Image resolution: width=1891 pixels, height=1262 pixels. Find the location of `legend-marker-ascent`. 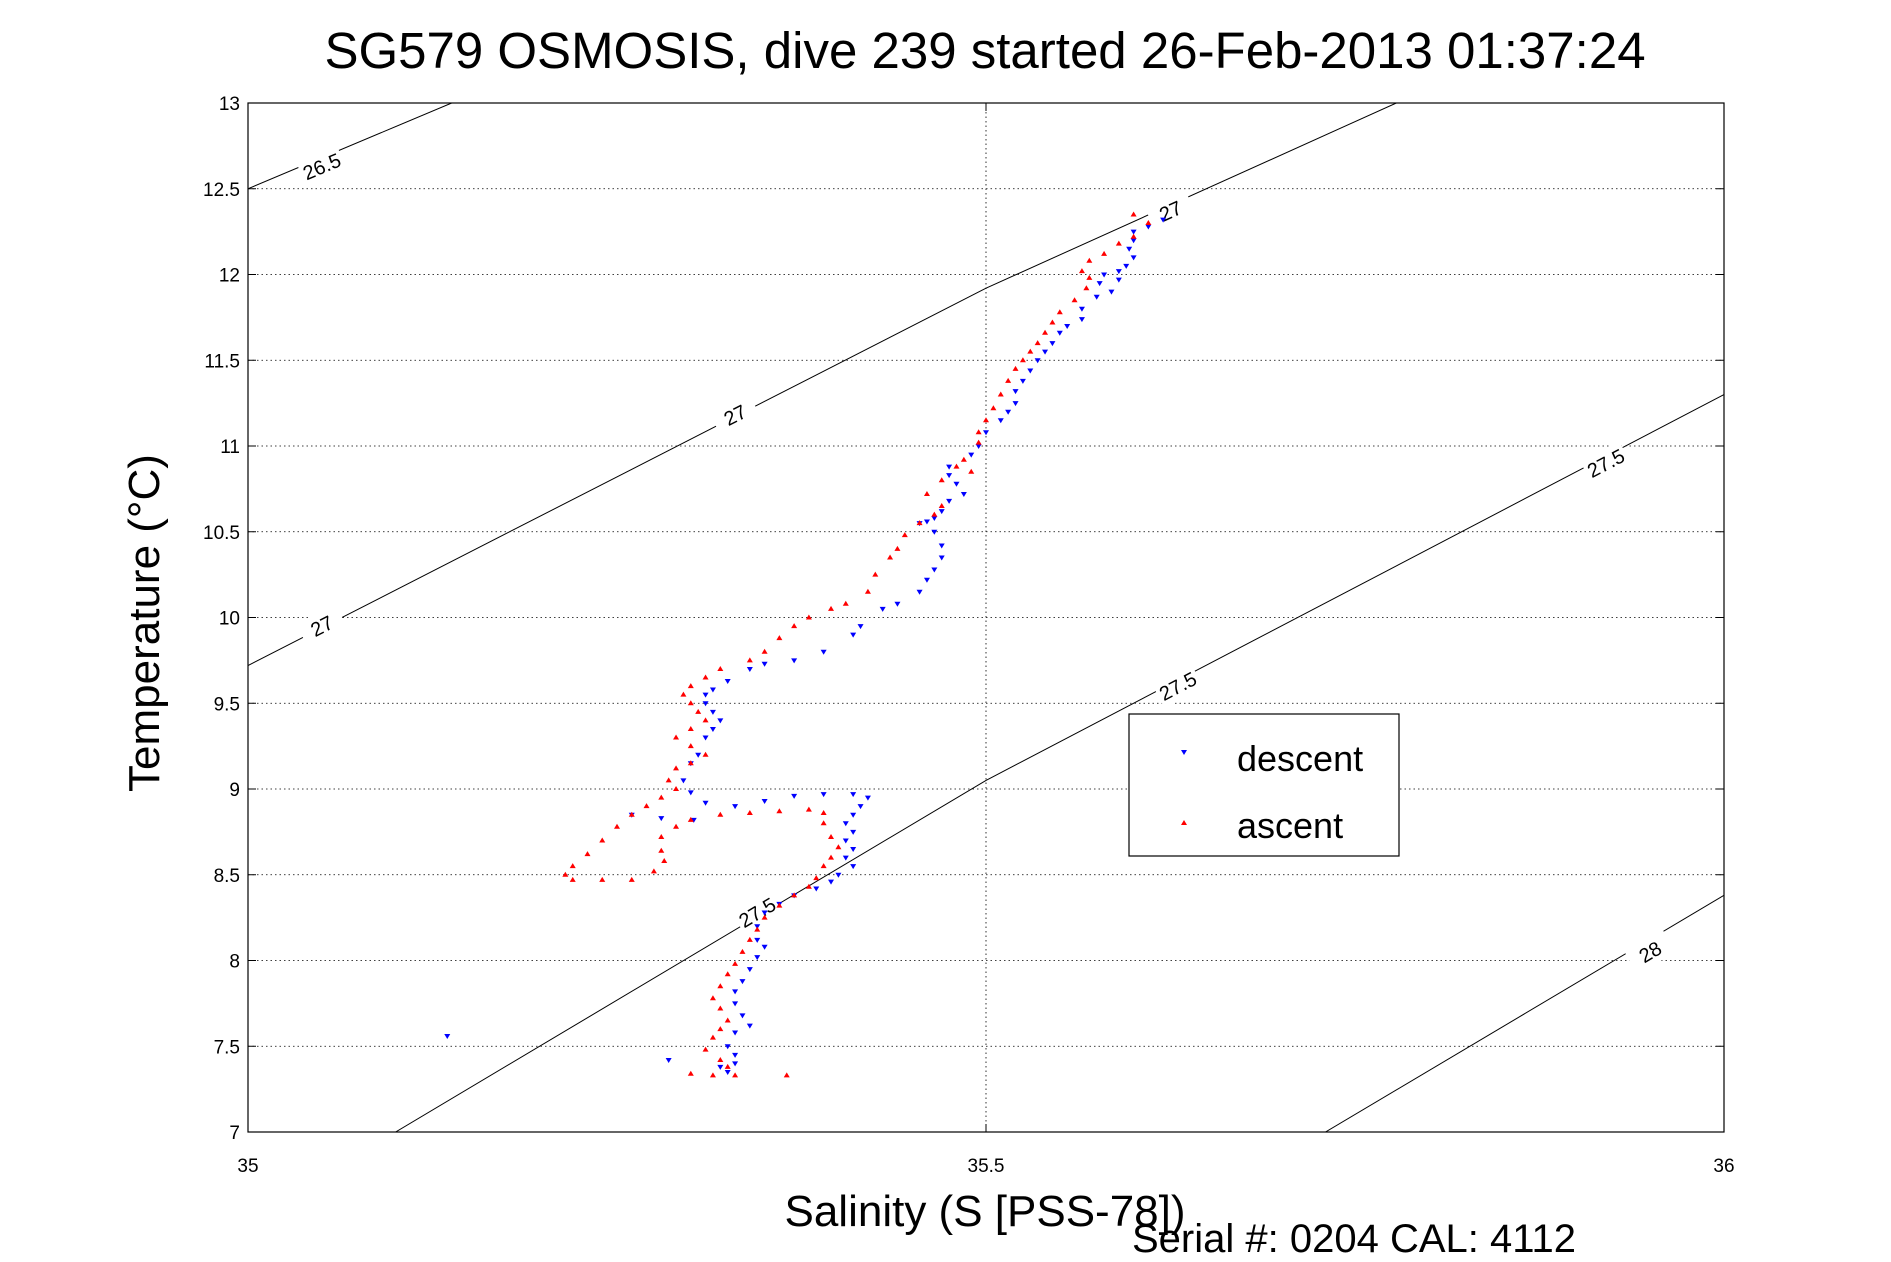

legend-marker-ascent is located at coordinates (1184, 822).